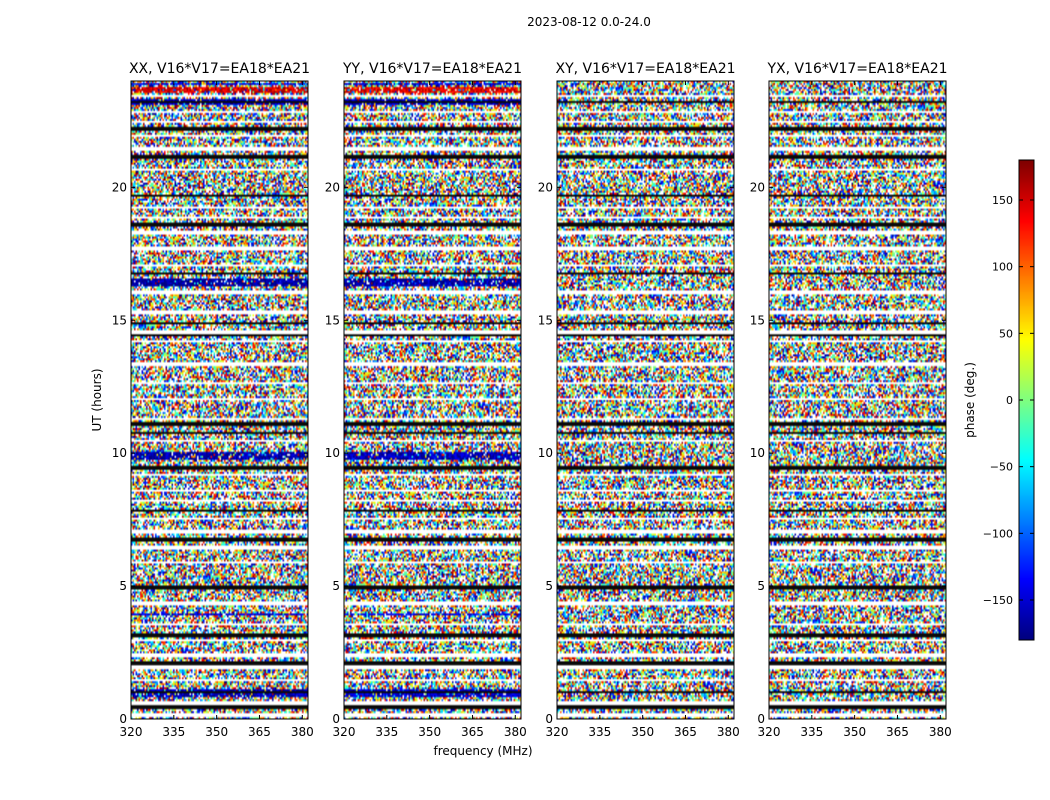  I want to click on colorbar-tick-label: −100, so click(998, 533).